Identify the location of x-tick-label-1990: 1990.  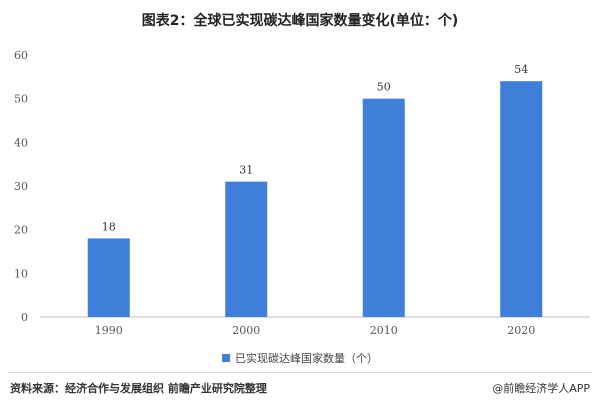
(109, 330).